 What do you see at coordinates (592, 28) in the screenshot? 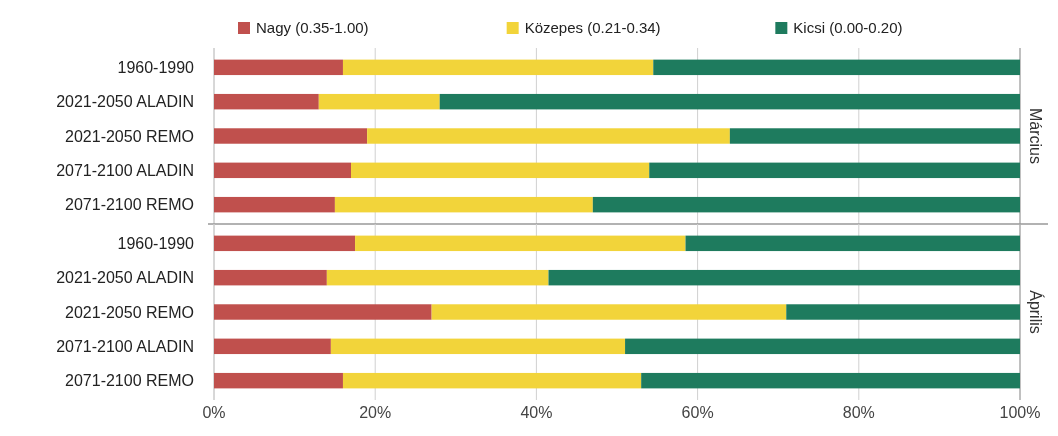
I see `legend-label: Közepes (0.21-0.34)` at bounding box center [592, 28].